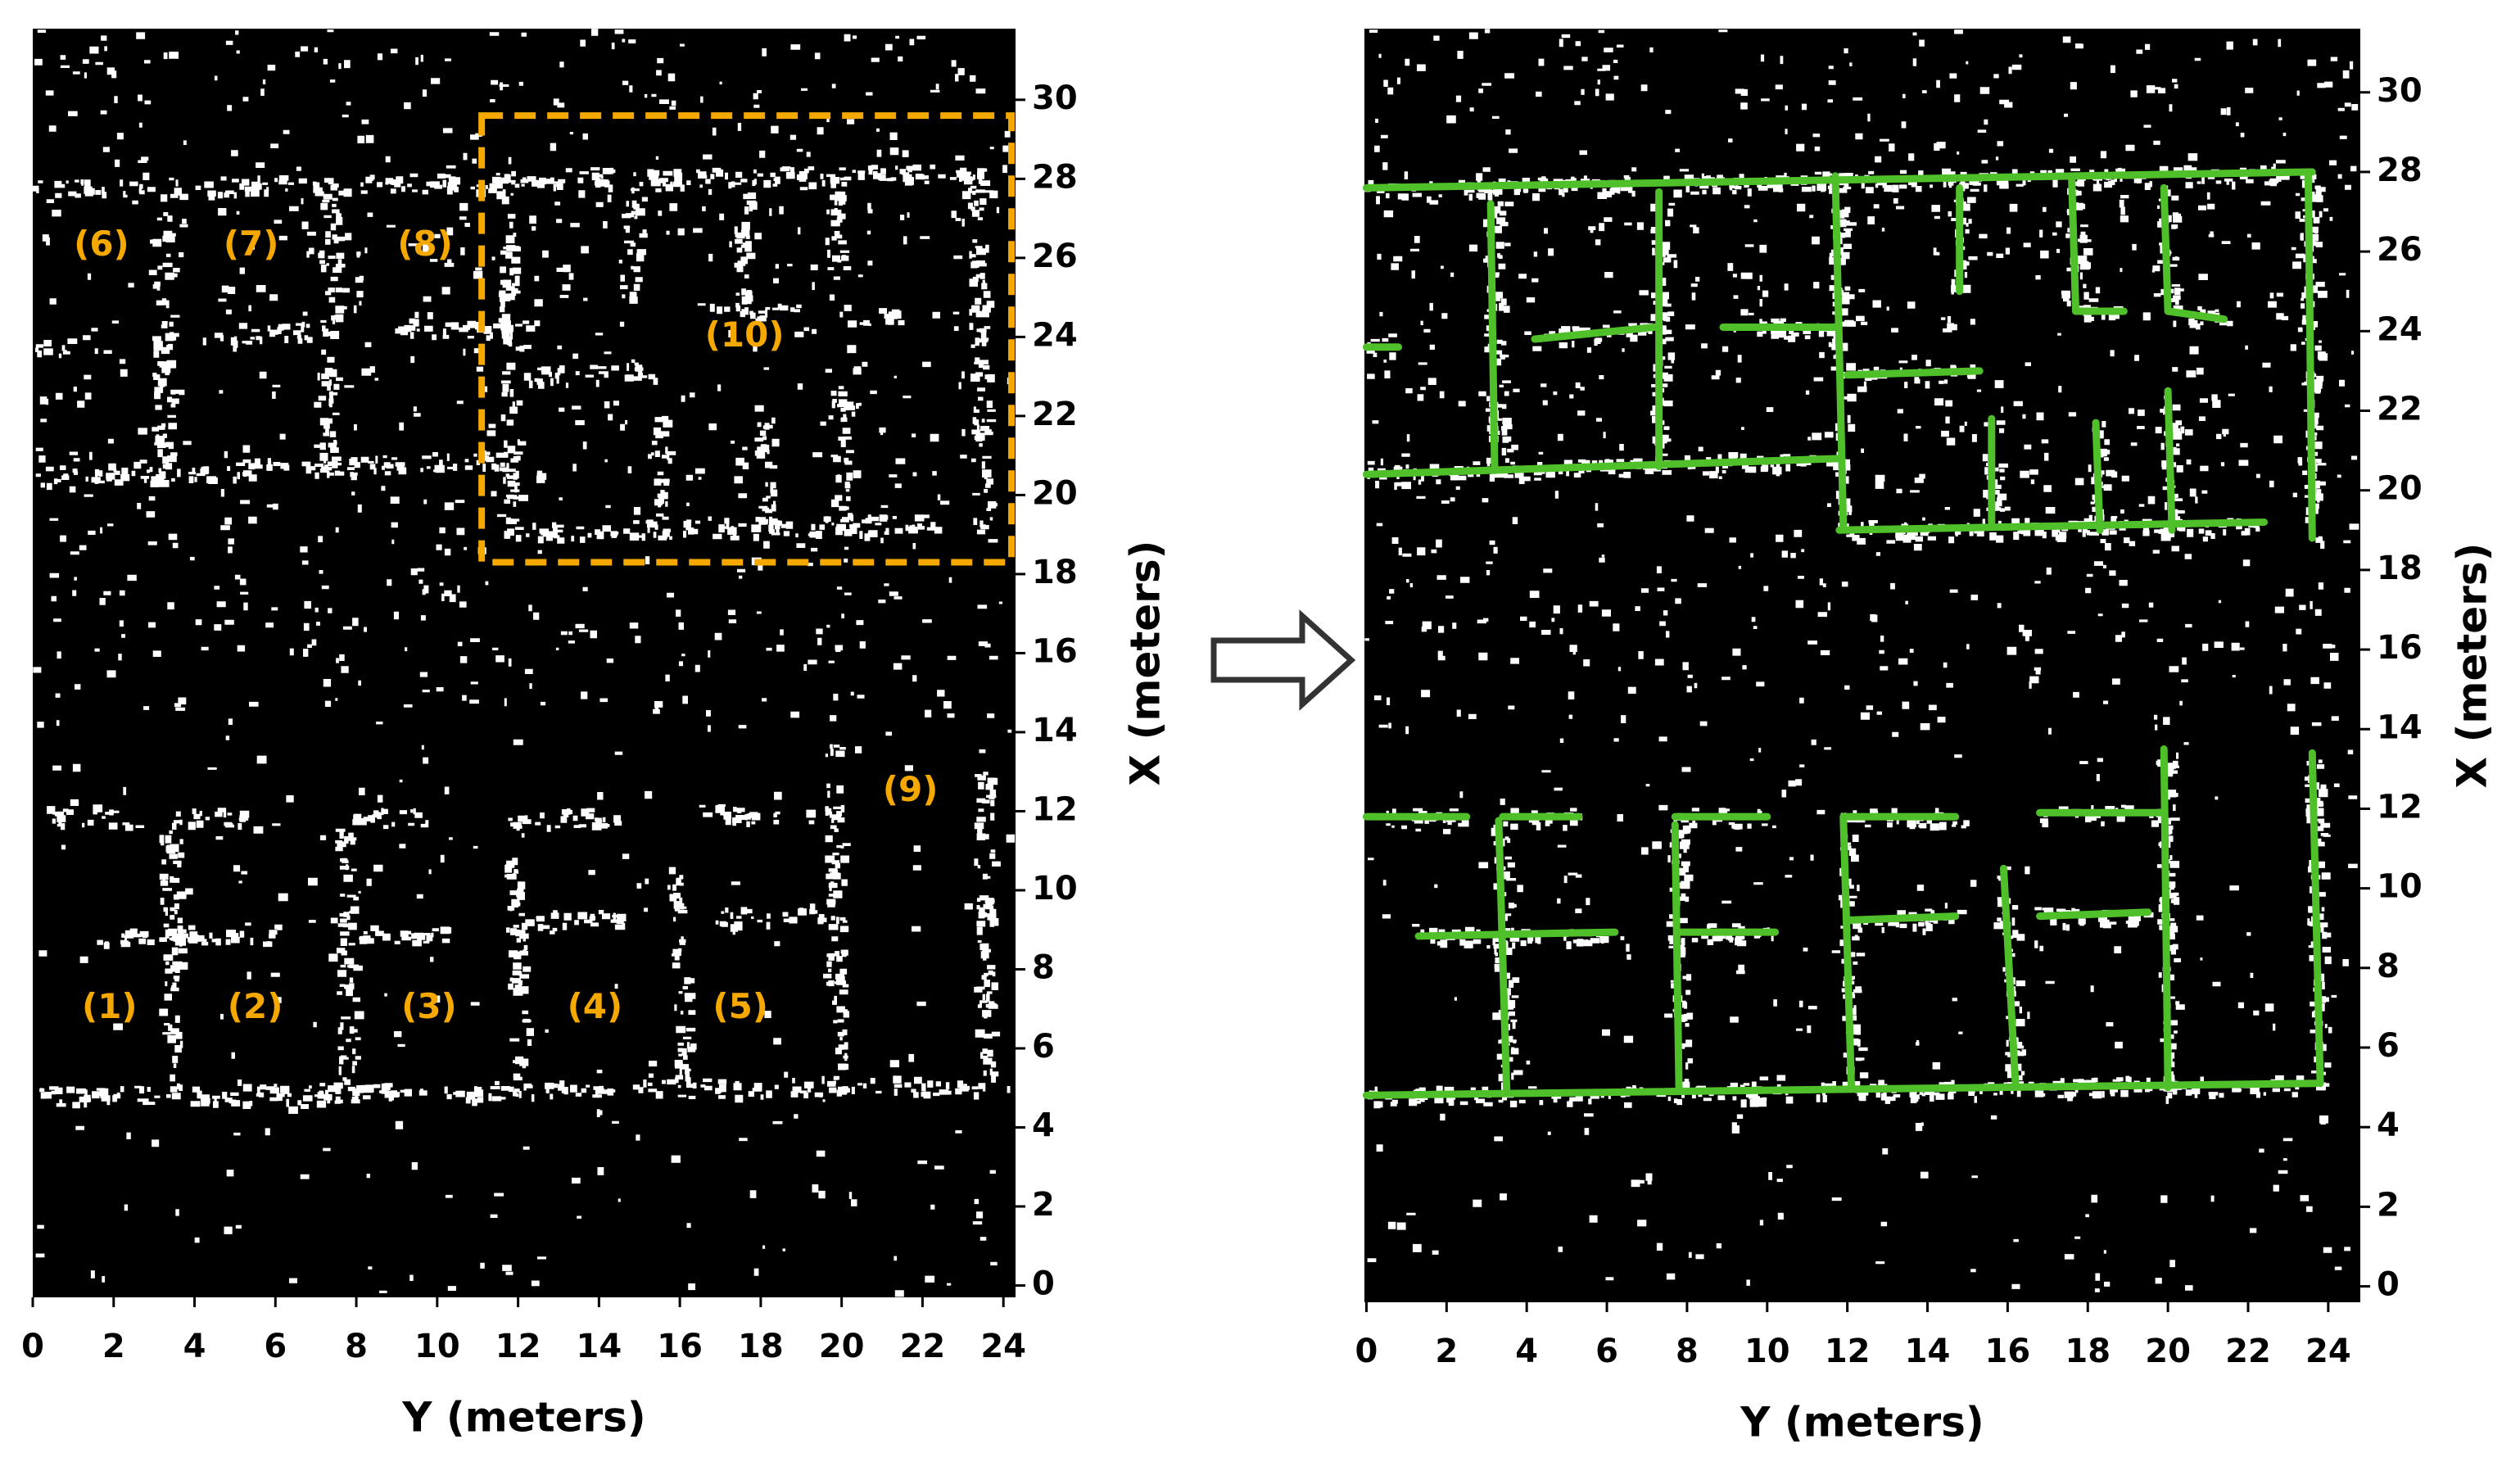 This screenshot has height=1480, width=2520. Describe the element at coordinates (1283, 660) in the screenshot. I see `arrow` at that location.